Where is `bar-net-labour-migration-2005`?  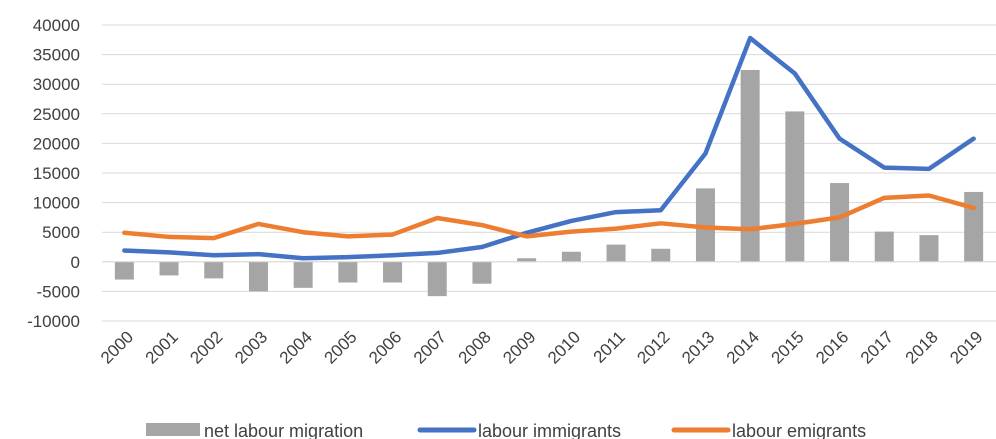
bar-net-labour-migration-2005 is located at coordinates (348, 272).